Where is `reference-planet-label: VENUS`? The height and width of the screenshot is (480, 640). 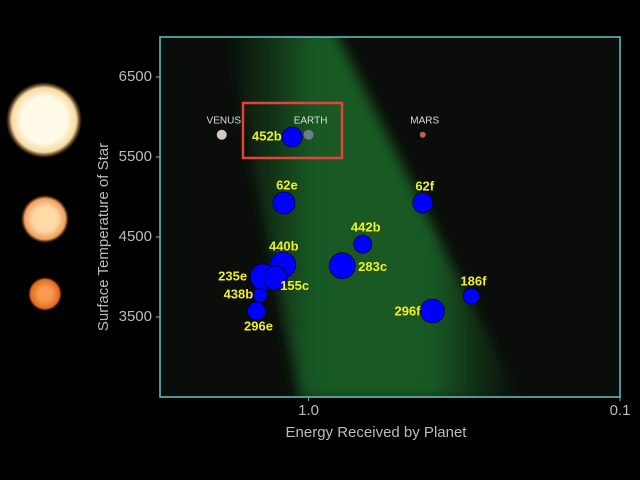
reference-planet-label: VENUS is located at coordinates (224, 120).